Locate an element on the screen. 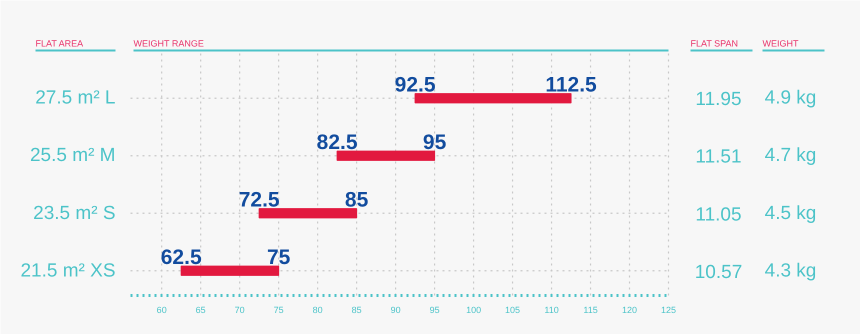 This screenshot has height=334, width=860. text: 4.5 kg is located at coordinates (790, 213).